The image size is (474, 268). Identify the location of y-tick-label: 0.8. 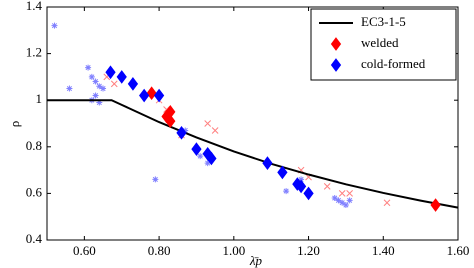
(34, 145).